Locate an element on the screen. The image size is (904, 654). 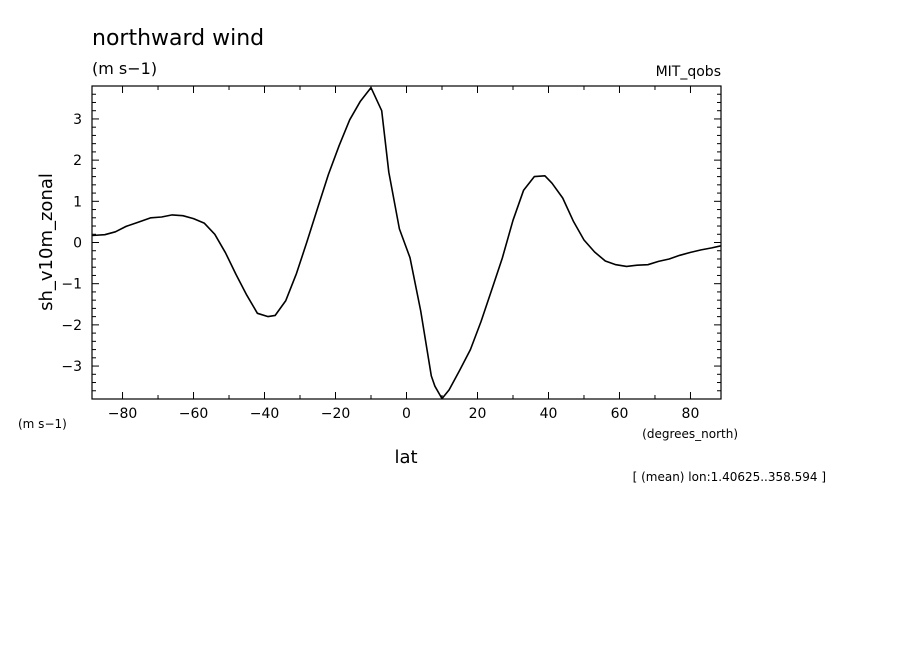
x-tick-label: 40 is located at coordinates (549, 414).